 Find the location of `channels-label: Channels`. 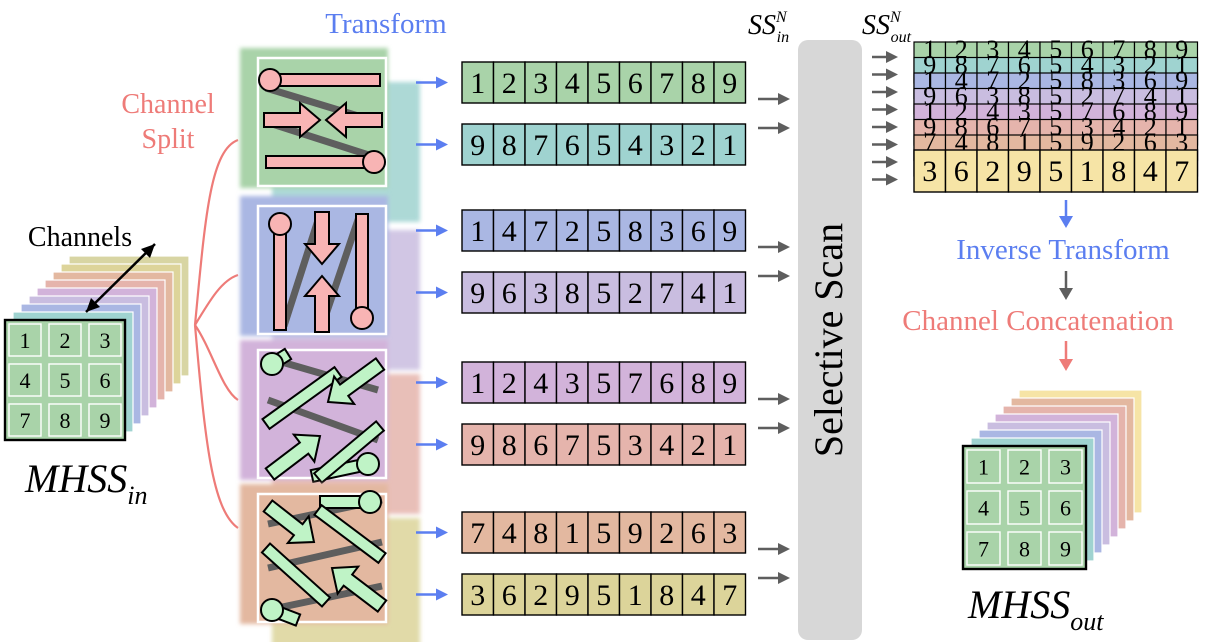

channels-label: Channels is located at coordinates (80, 237).